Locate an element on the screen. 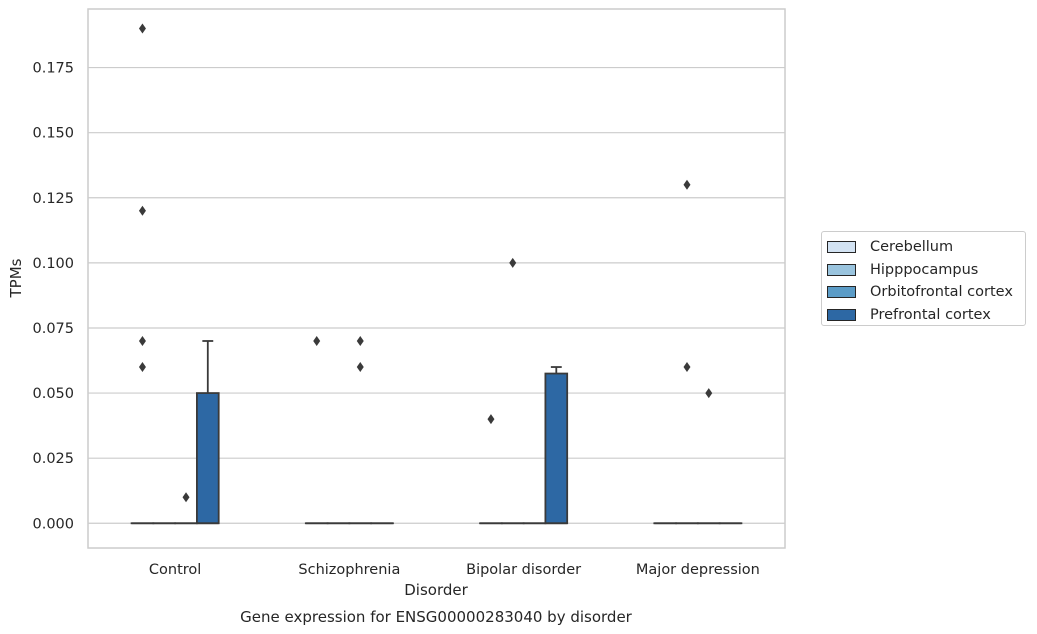 The image size is (1037, 634). legend-item: Hipppocampus is located at coordinates (926, 270).